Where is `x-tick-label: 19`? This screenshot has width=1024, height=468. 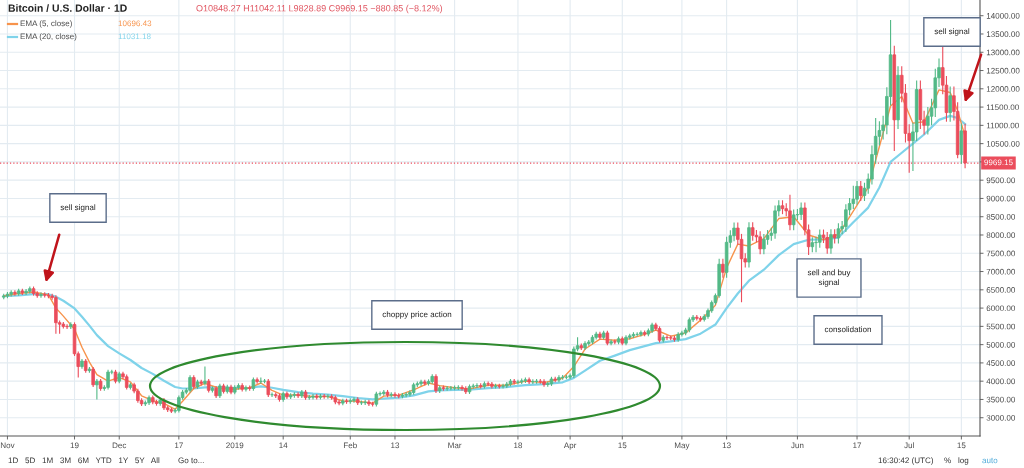 x-tick-label: 19 is located at coordinates (74, 445).